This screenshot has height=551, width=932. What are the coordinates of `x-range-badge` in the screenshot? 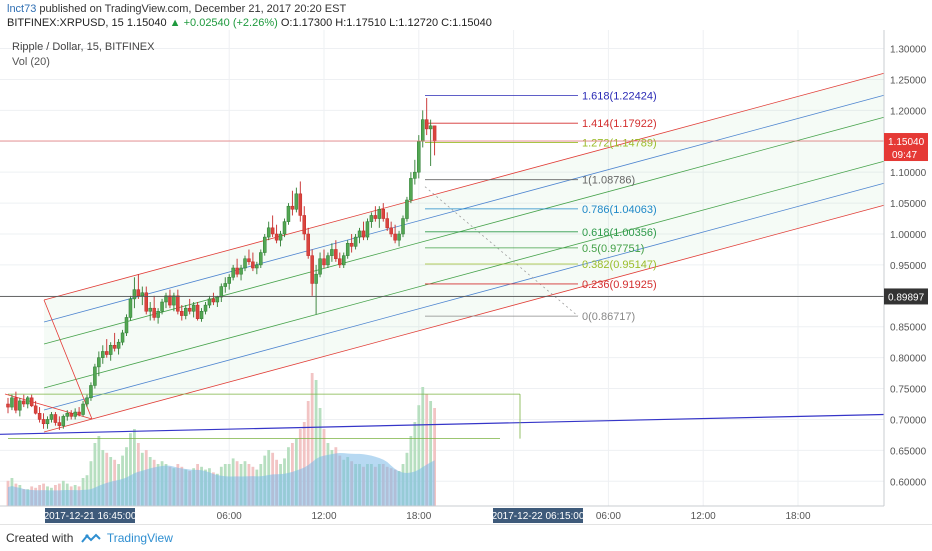 It's located at (90, 515).